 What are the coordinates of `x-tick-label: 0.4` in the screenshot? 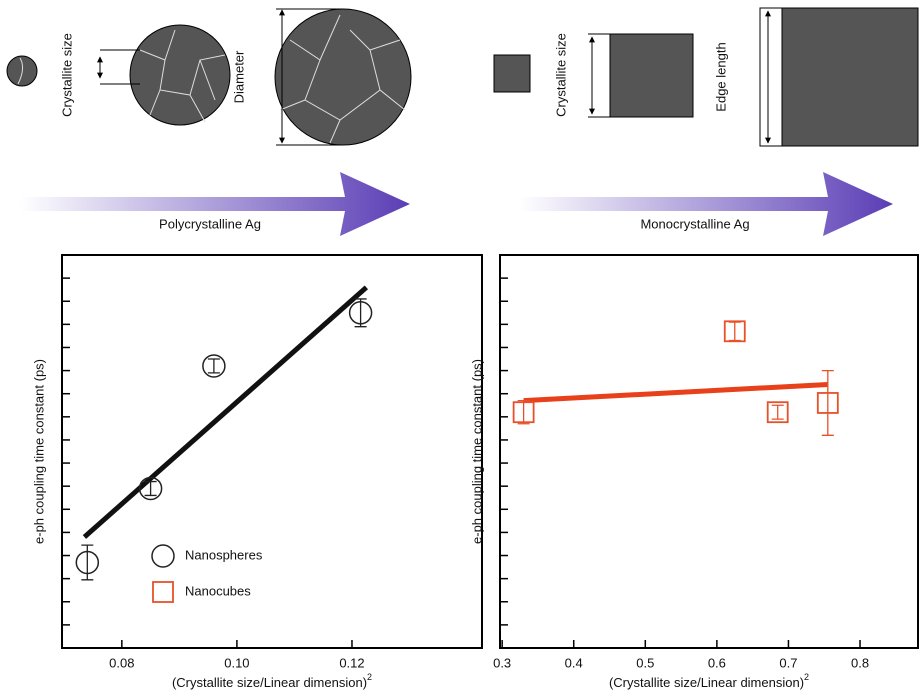 It's located at (574, 662).